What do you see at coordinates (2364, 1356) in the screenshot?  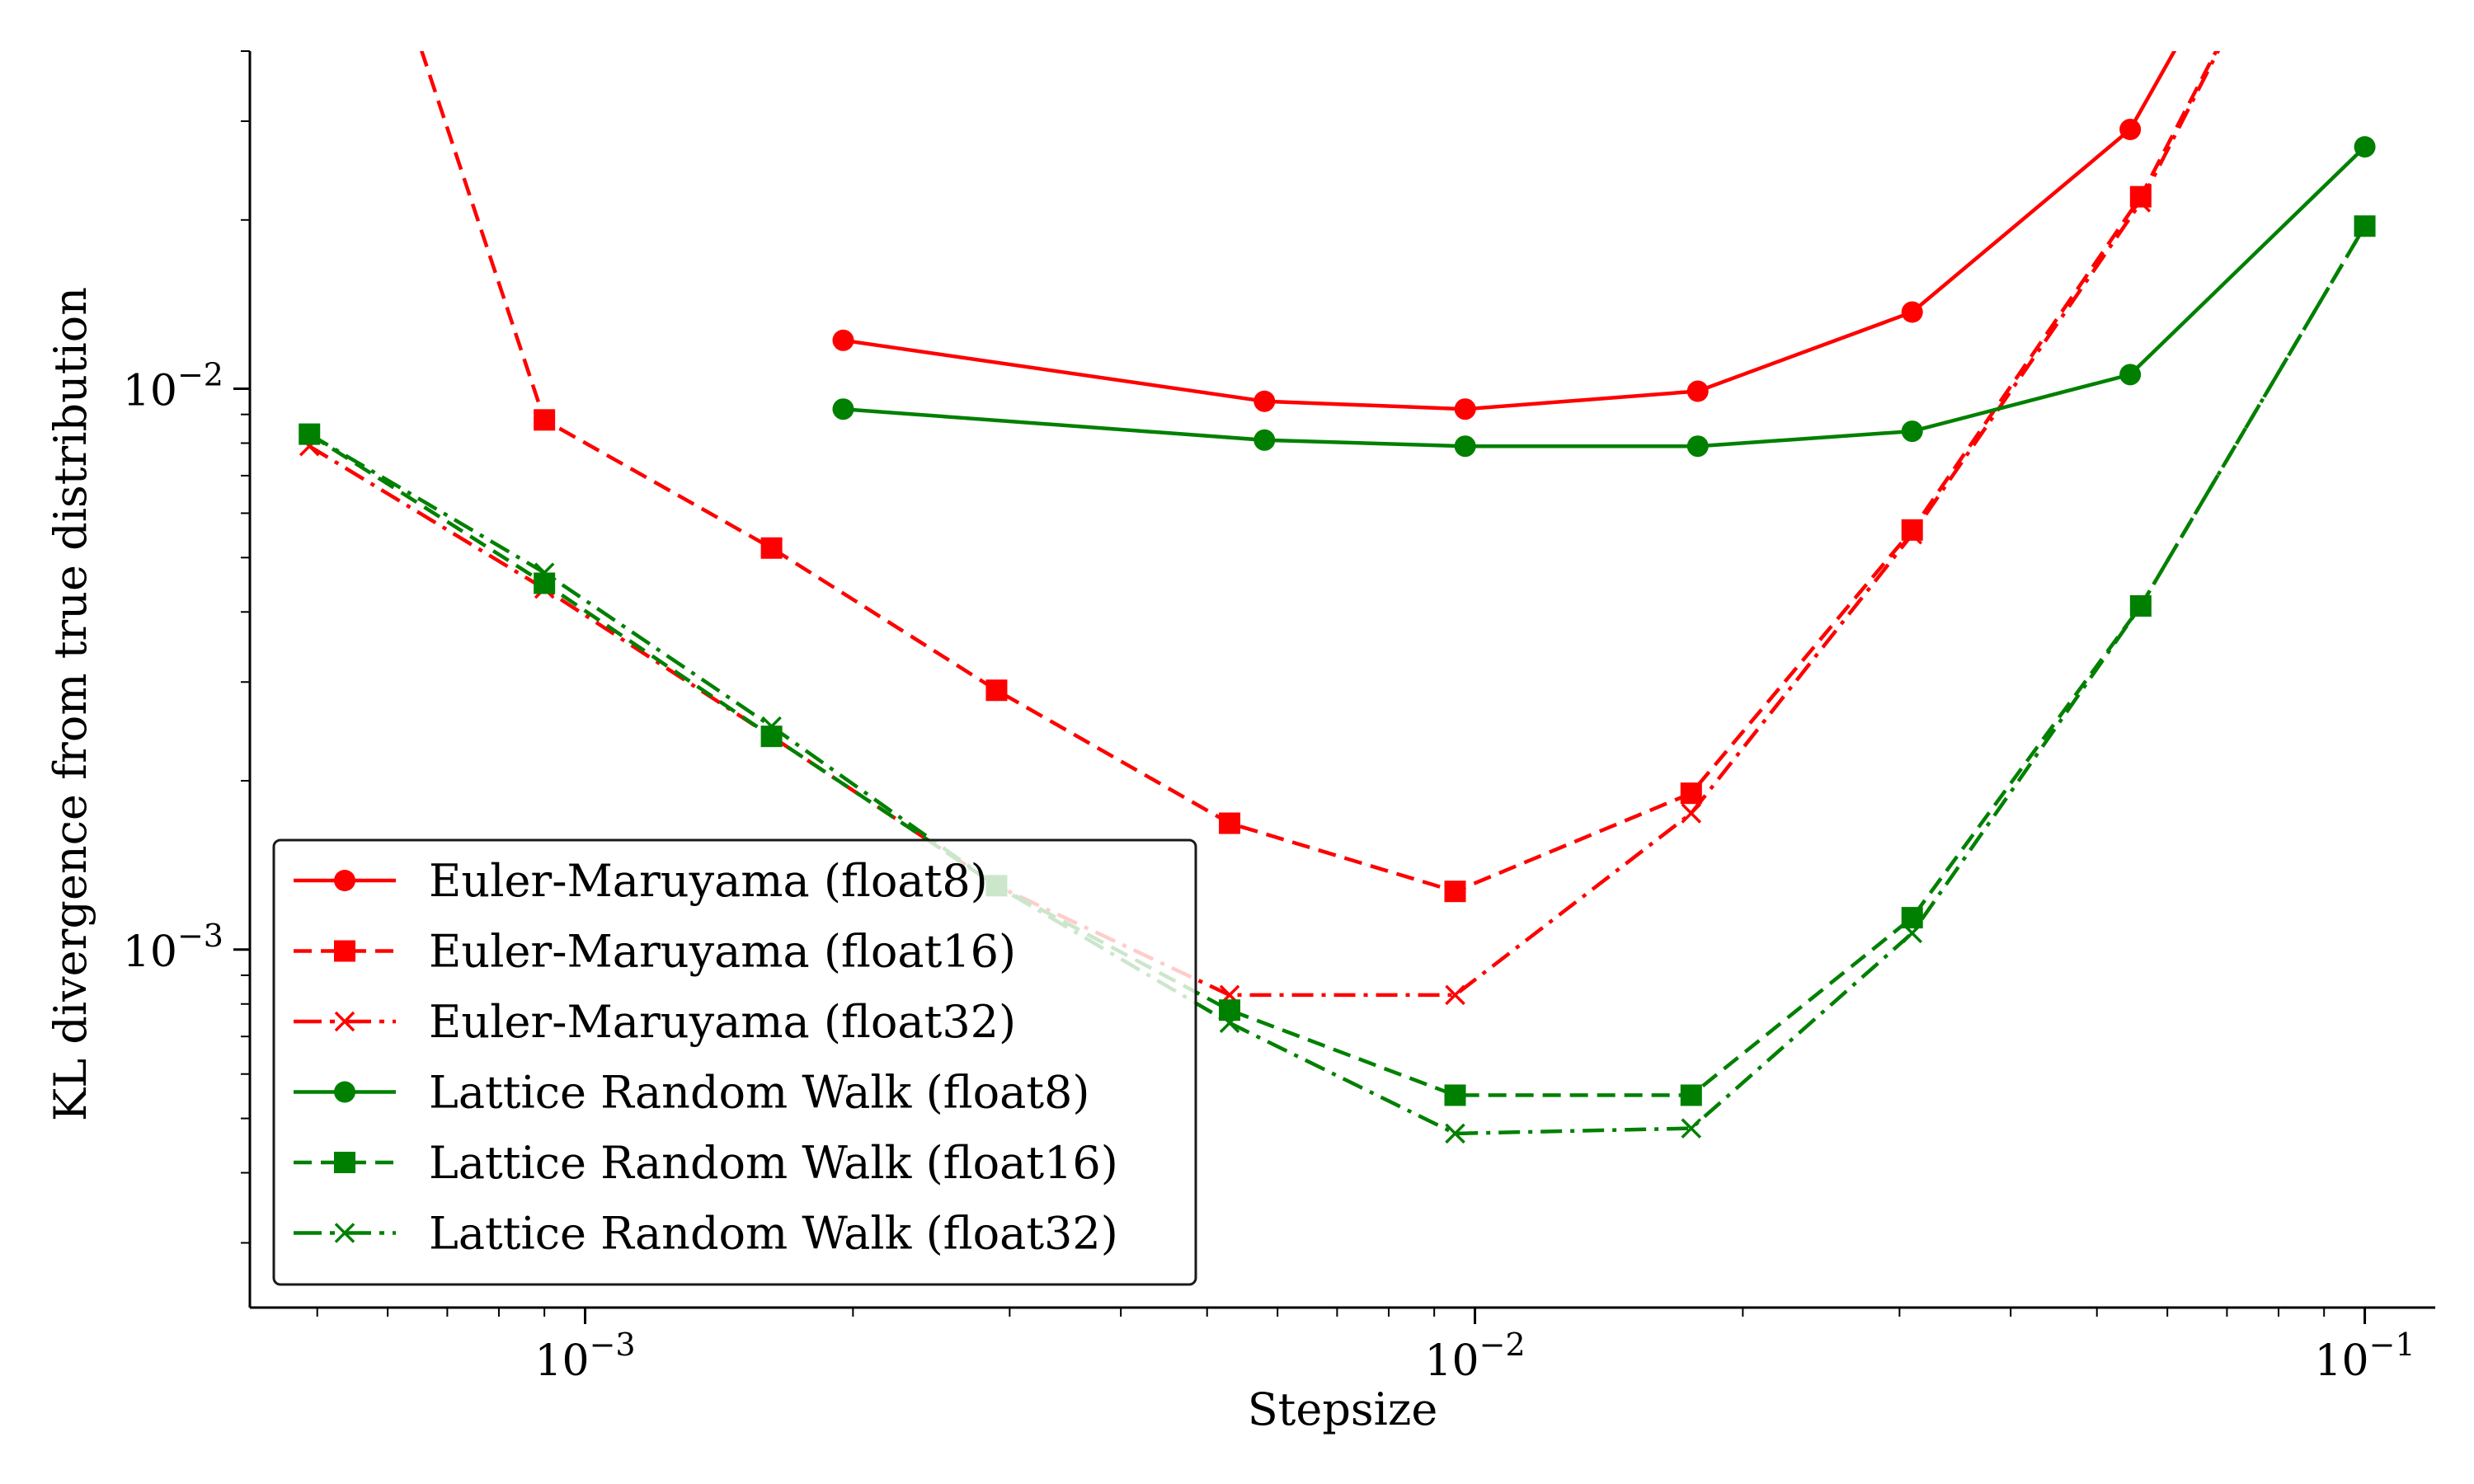 I see `x-tick-label: 10⁻¹` at bounding box center [2364, 1356].